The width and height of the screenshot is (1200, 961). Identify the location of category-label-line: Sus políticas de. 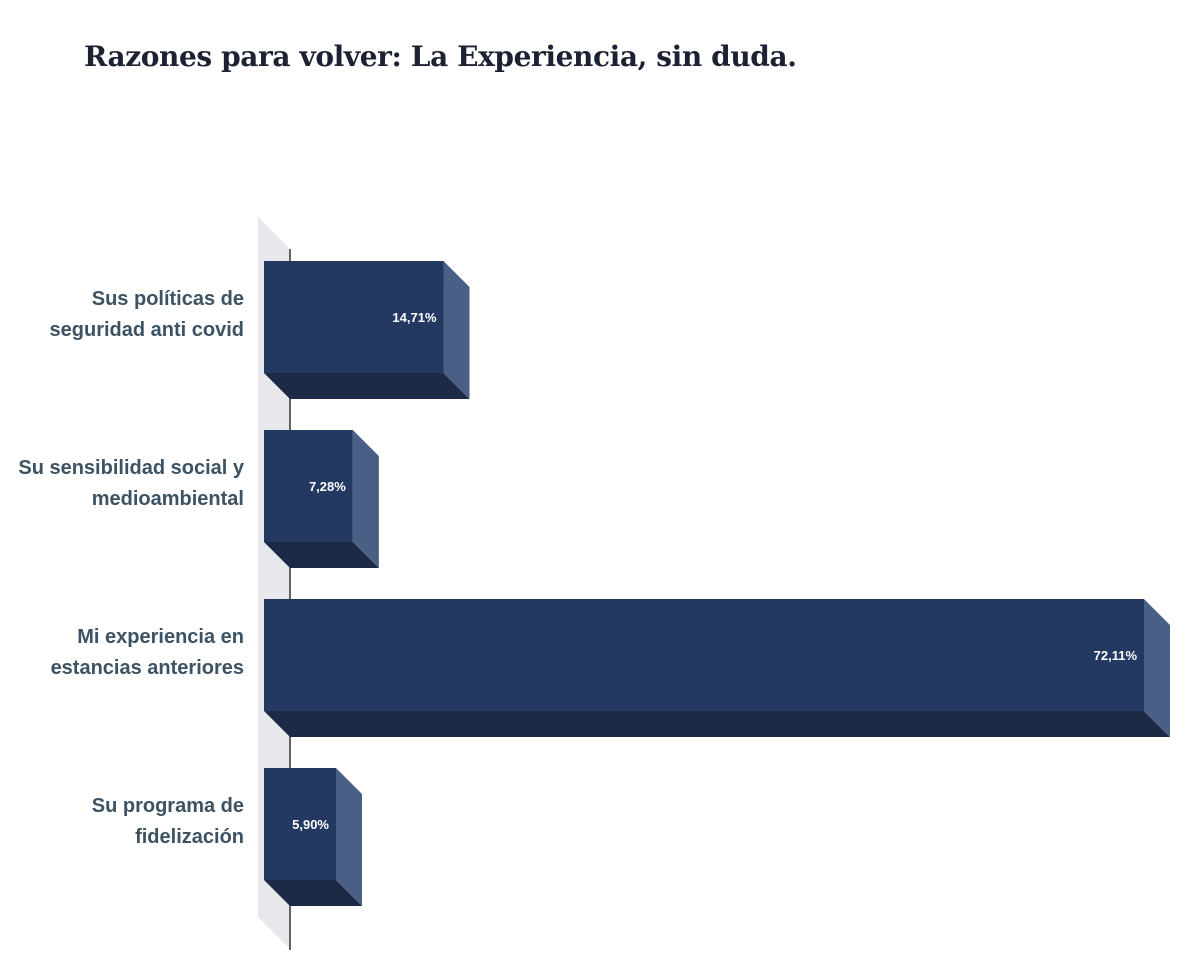
(168, 299).